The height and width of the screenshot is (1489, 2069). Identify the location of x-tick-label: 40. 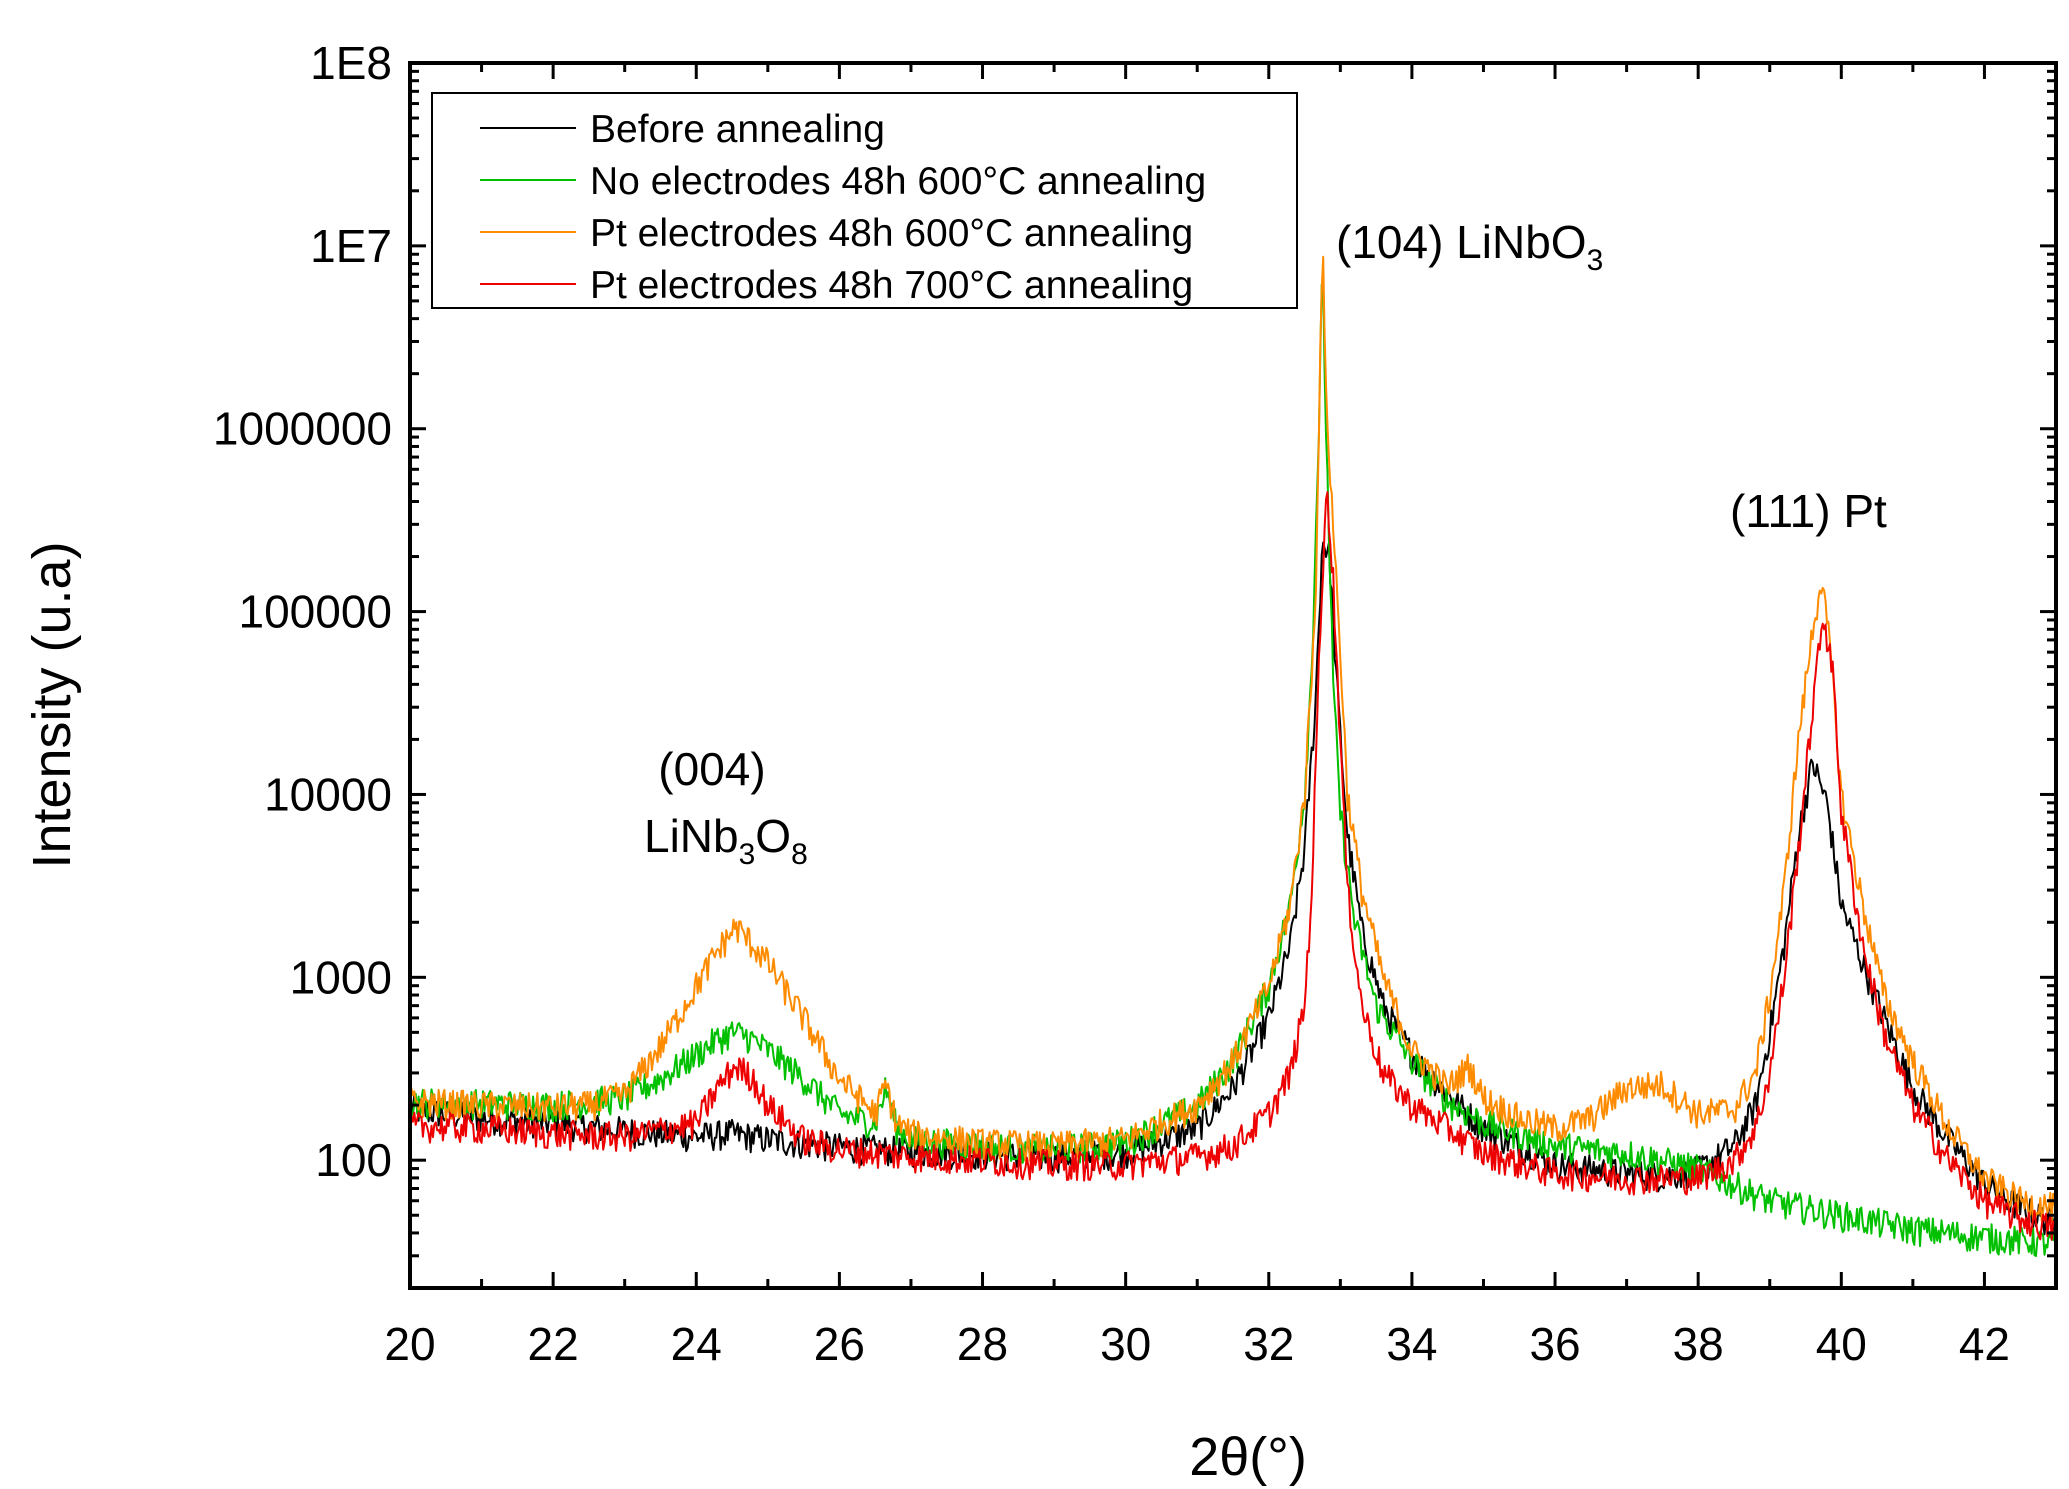
(1841, 1344).